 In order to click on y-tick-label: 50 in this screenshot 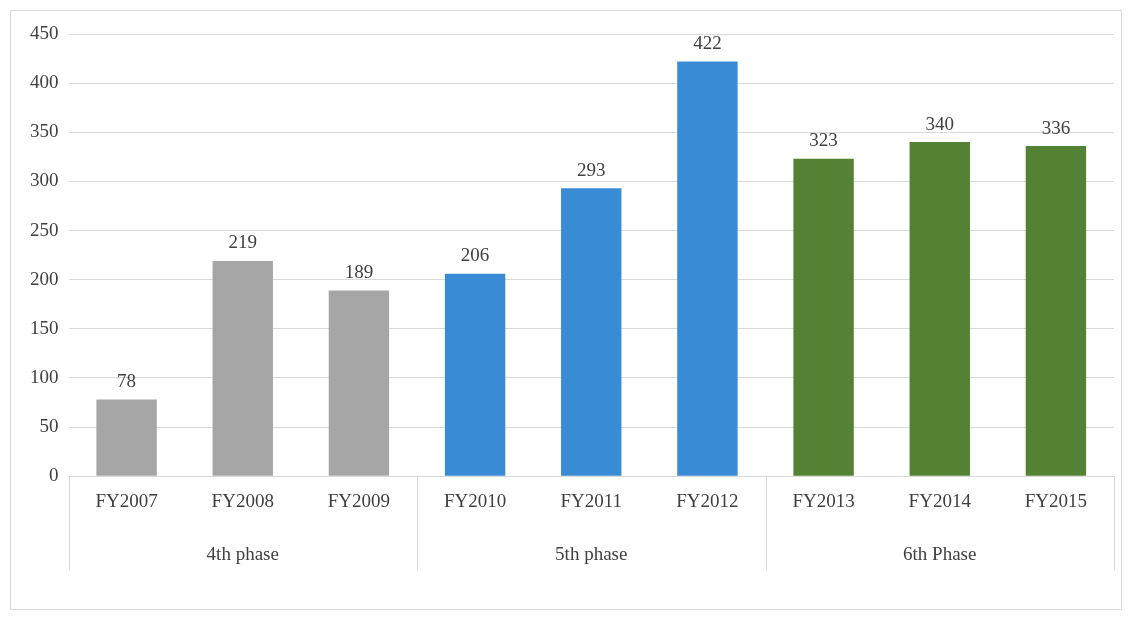, I will do `click(49, 426)`.